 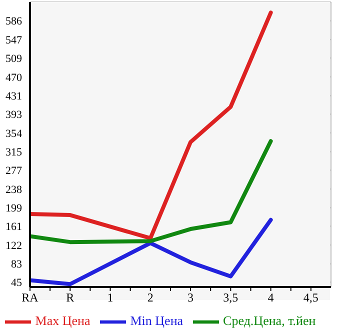 What do you see at coordinates (191, 297) in the screenshot?
I see `x-tick-label: 3` at bounding box center [191, 297].